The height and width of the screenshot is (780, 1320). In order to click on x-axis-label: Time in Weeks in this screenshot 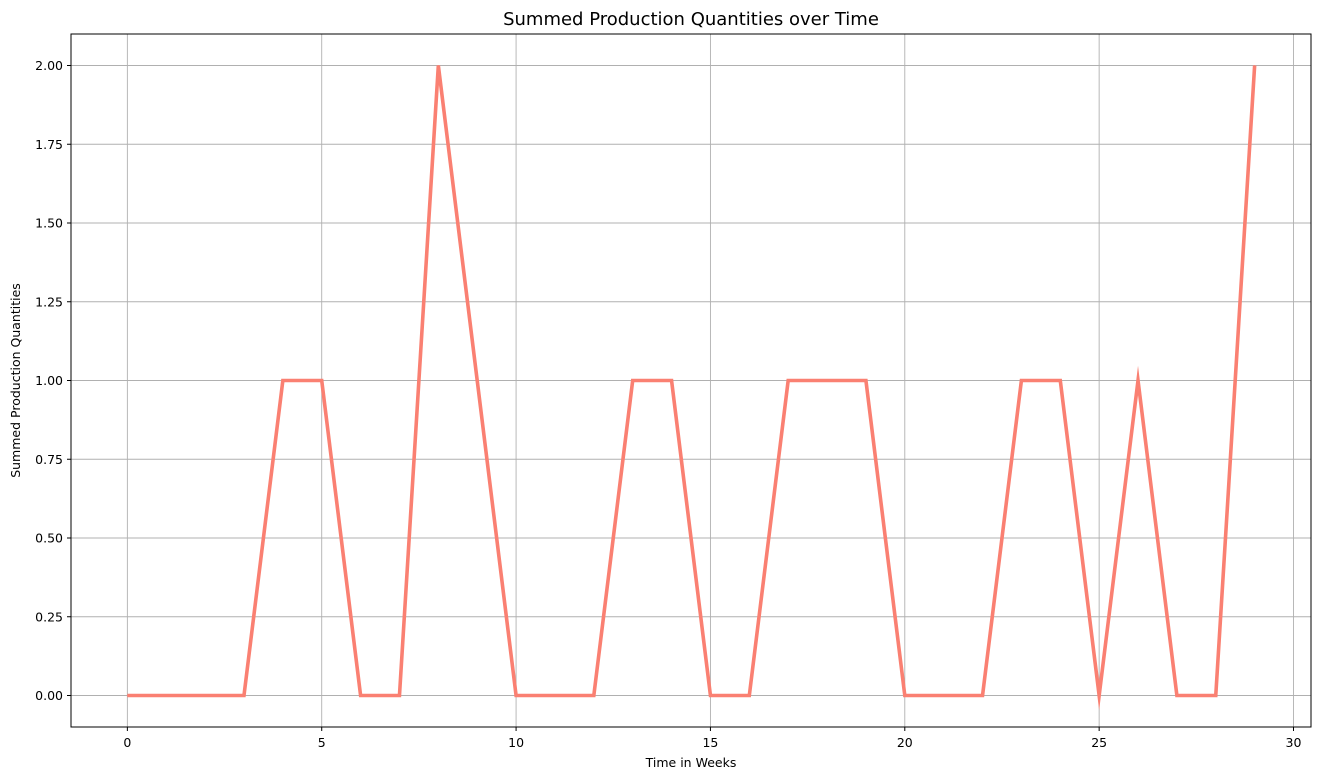, I will do `click(691, 762)`.